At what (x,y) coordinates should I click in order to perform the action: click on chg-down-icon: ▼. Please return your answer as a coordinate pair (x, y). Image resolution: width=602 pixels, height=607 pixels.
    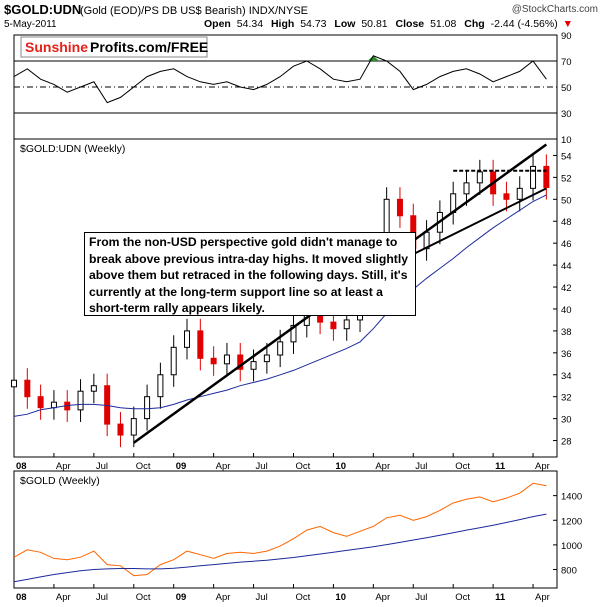
    Looking at the image, I should click on (568, 24).